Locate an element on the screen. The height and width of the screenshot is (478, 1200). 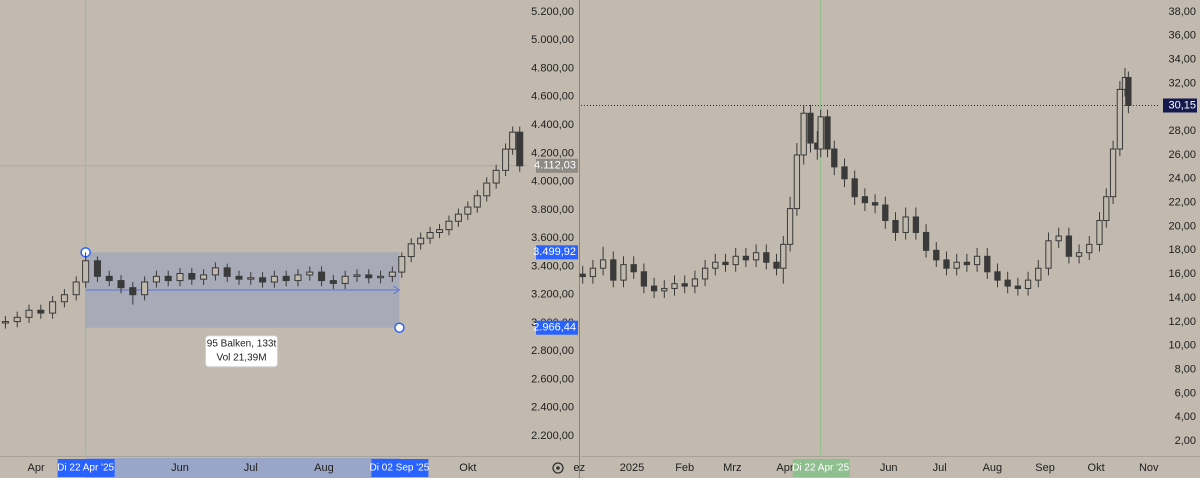
range-price-badge is located at coordinates (557, 252).